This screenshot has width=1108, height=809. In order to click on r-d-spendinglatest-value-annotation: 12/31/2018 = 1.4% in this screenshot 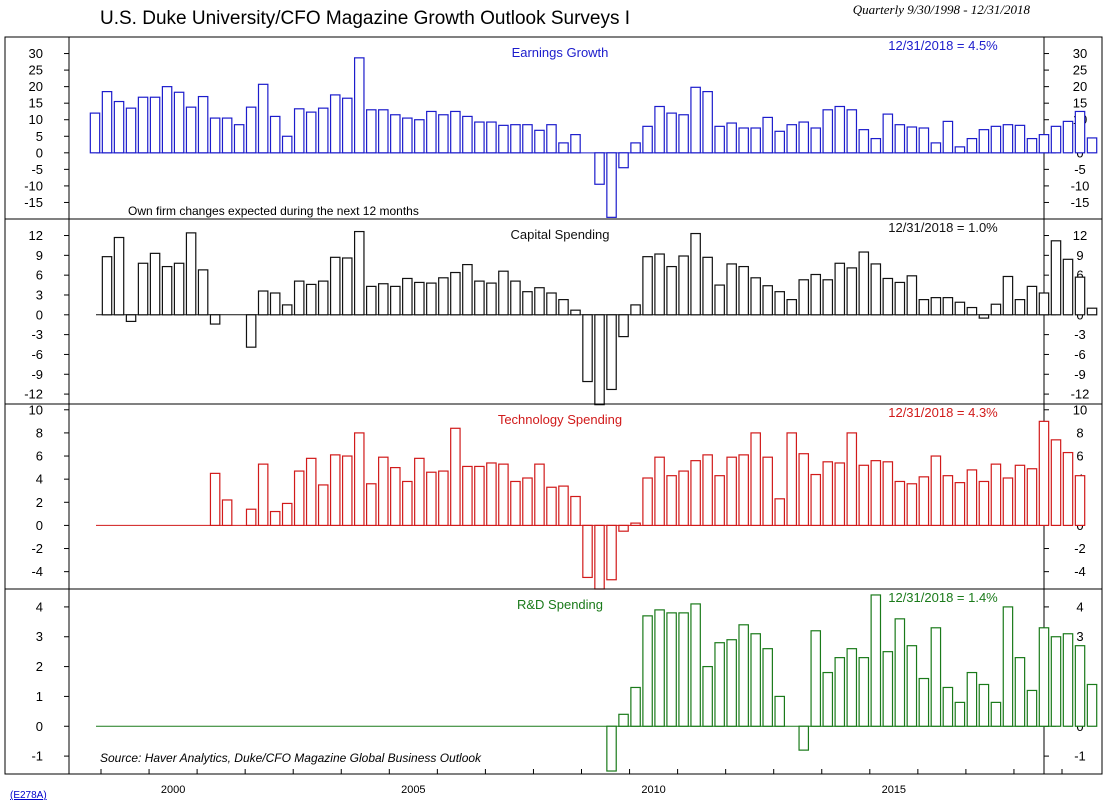, I will do `click(943, 597)`.